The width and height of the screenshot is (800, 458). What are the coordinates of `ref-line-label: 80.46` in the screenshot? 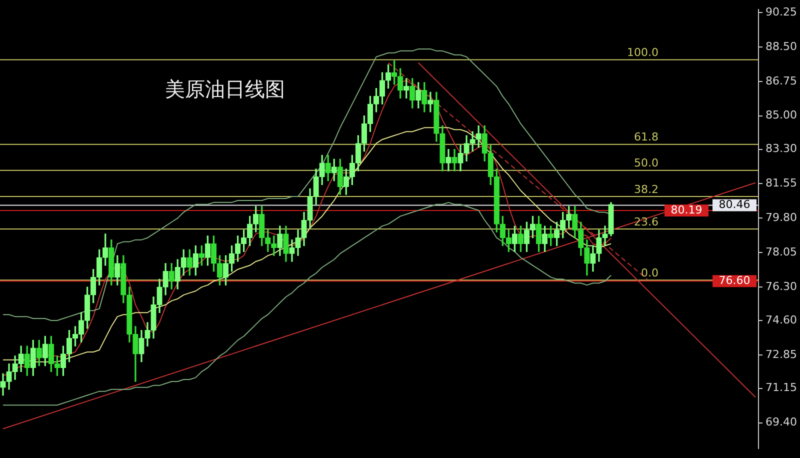 It's located at (734, 205).